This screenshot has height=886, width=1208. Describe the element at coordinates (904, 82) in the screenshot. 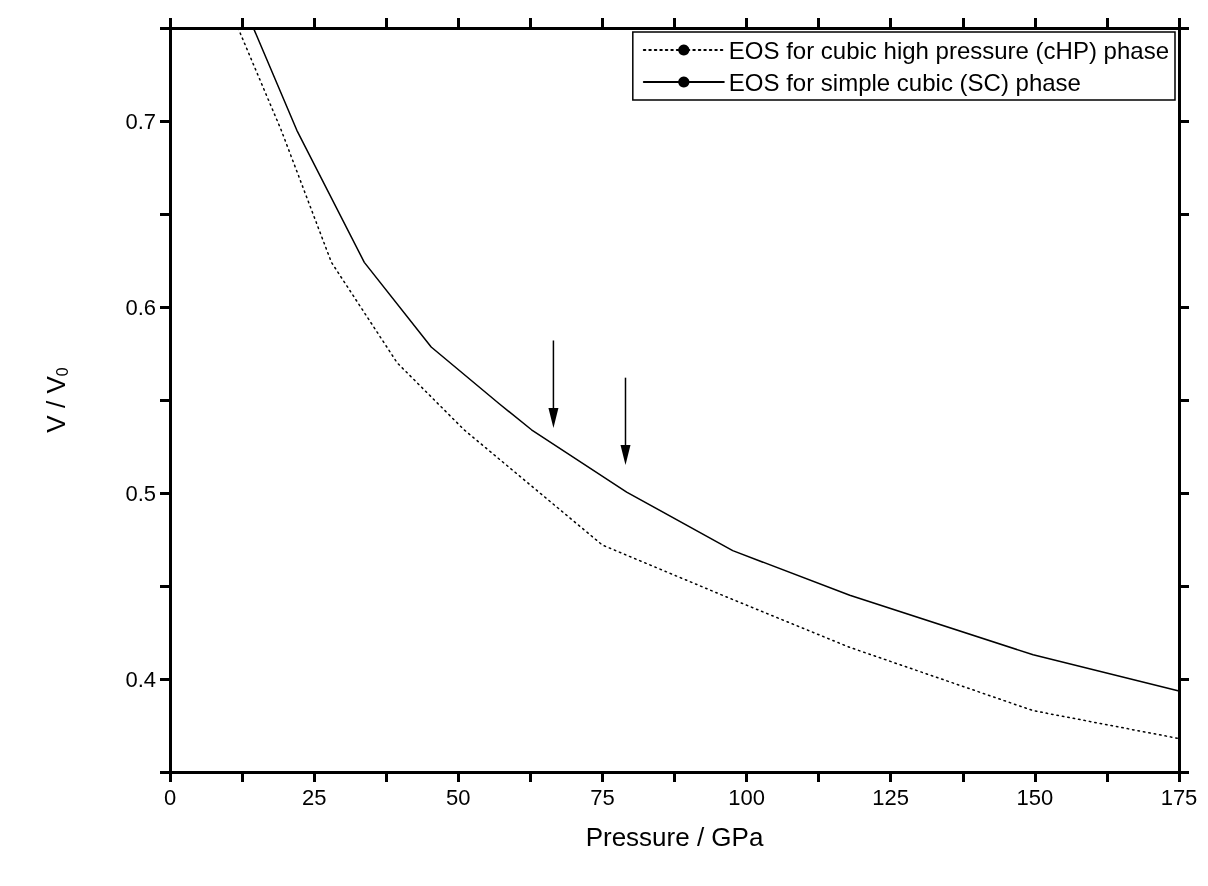

I see `legend-label: EOS for simple cubic (SC) phase` at that location.